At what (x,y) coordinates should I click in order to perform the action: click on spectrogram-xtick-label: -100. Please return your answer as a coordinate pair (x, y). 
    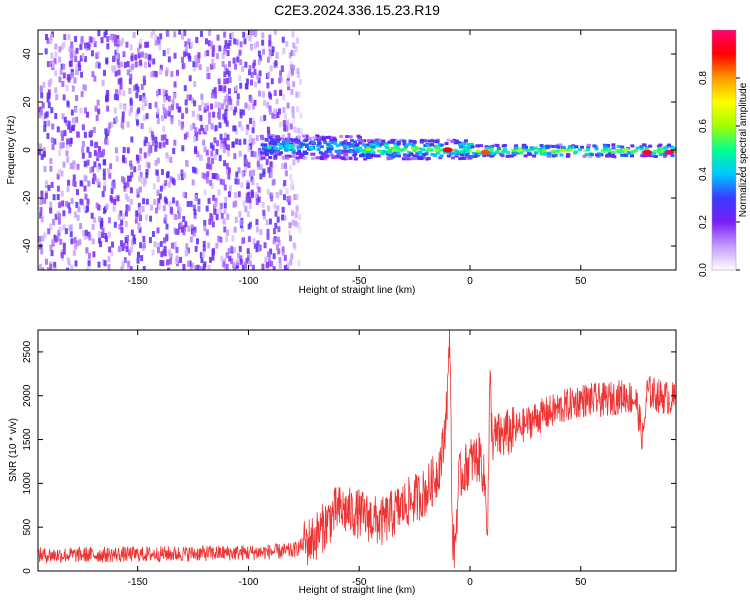
    Looking at the image, I should click on (248, 281).